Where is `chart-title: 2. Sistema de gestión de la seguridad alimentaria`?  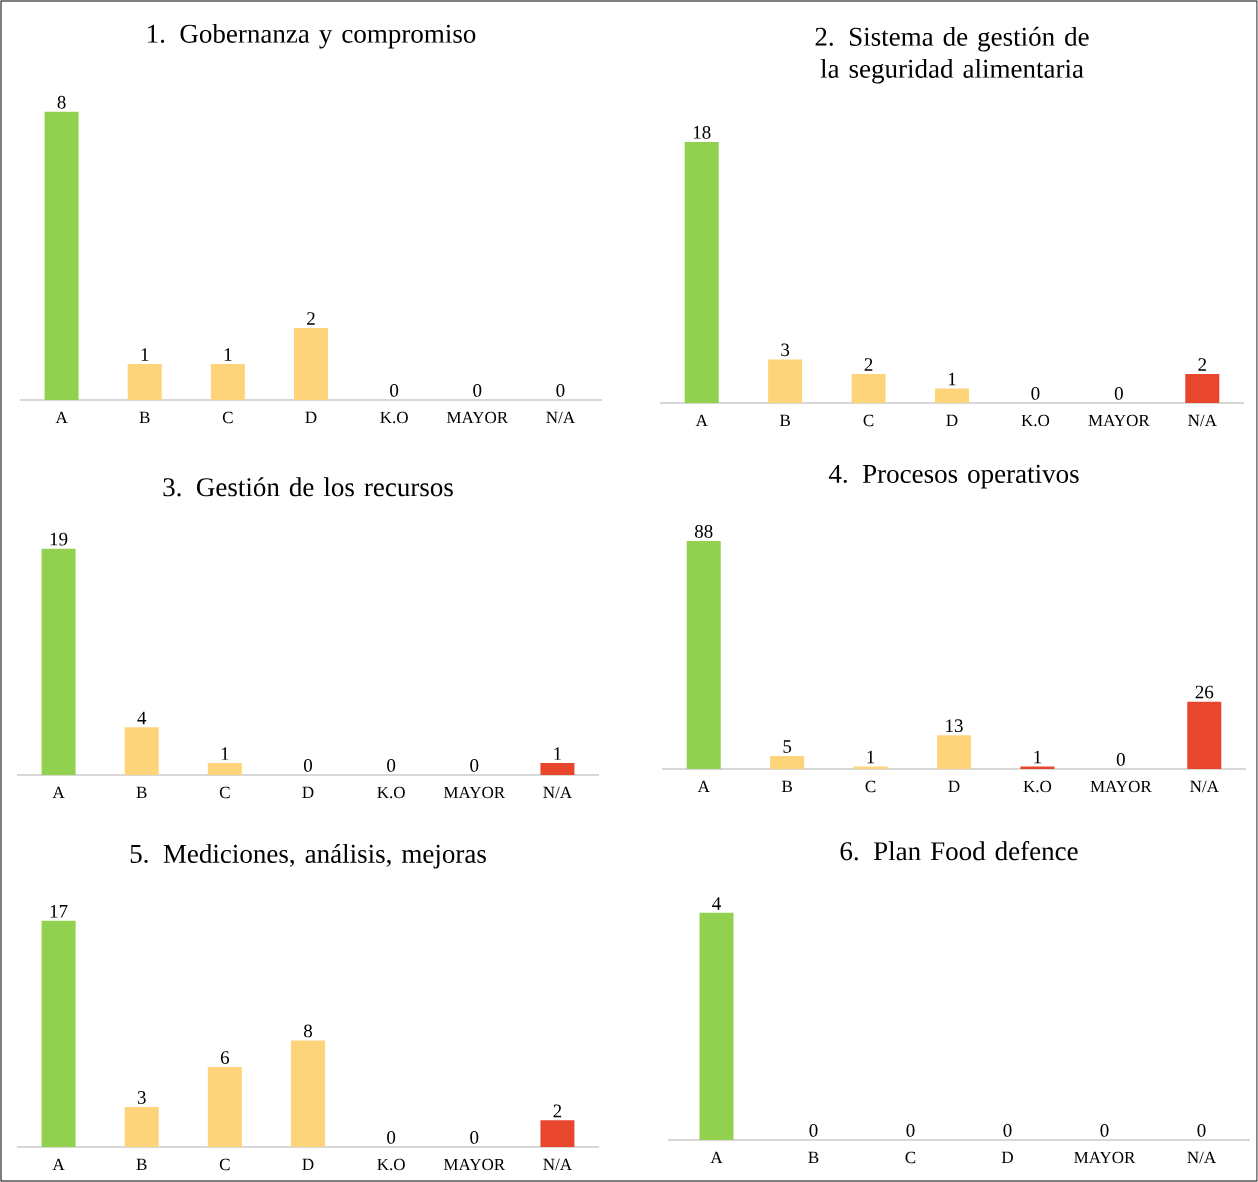
chart-title: 2. Sistema de gestión de la seguridad alimentaria is located at coordinates (952, 55).